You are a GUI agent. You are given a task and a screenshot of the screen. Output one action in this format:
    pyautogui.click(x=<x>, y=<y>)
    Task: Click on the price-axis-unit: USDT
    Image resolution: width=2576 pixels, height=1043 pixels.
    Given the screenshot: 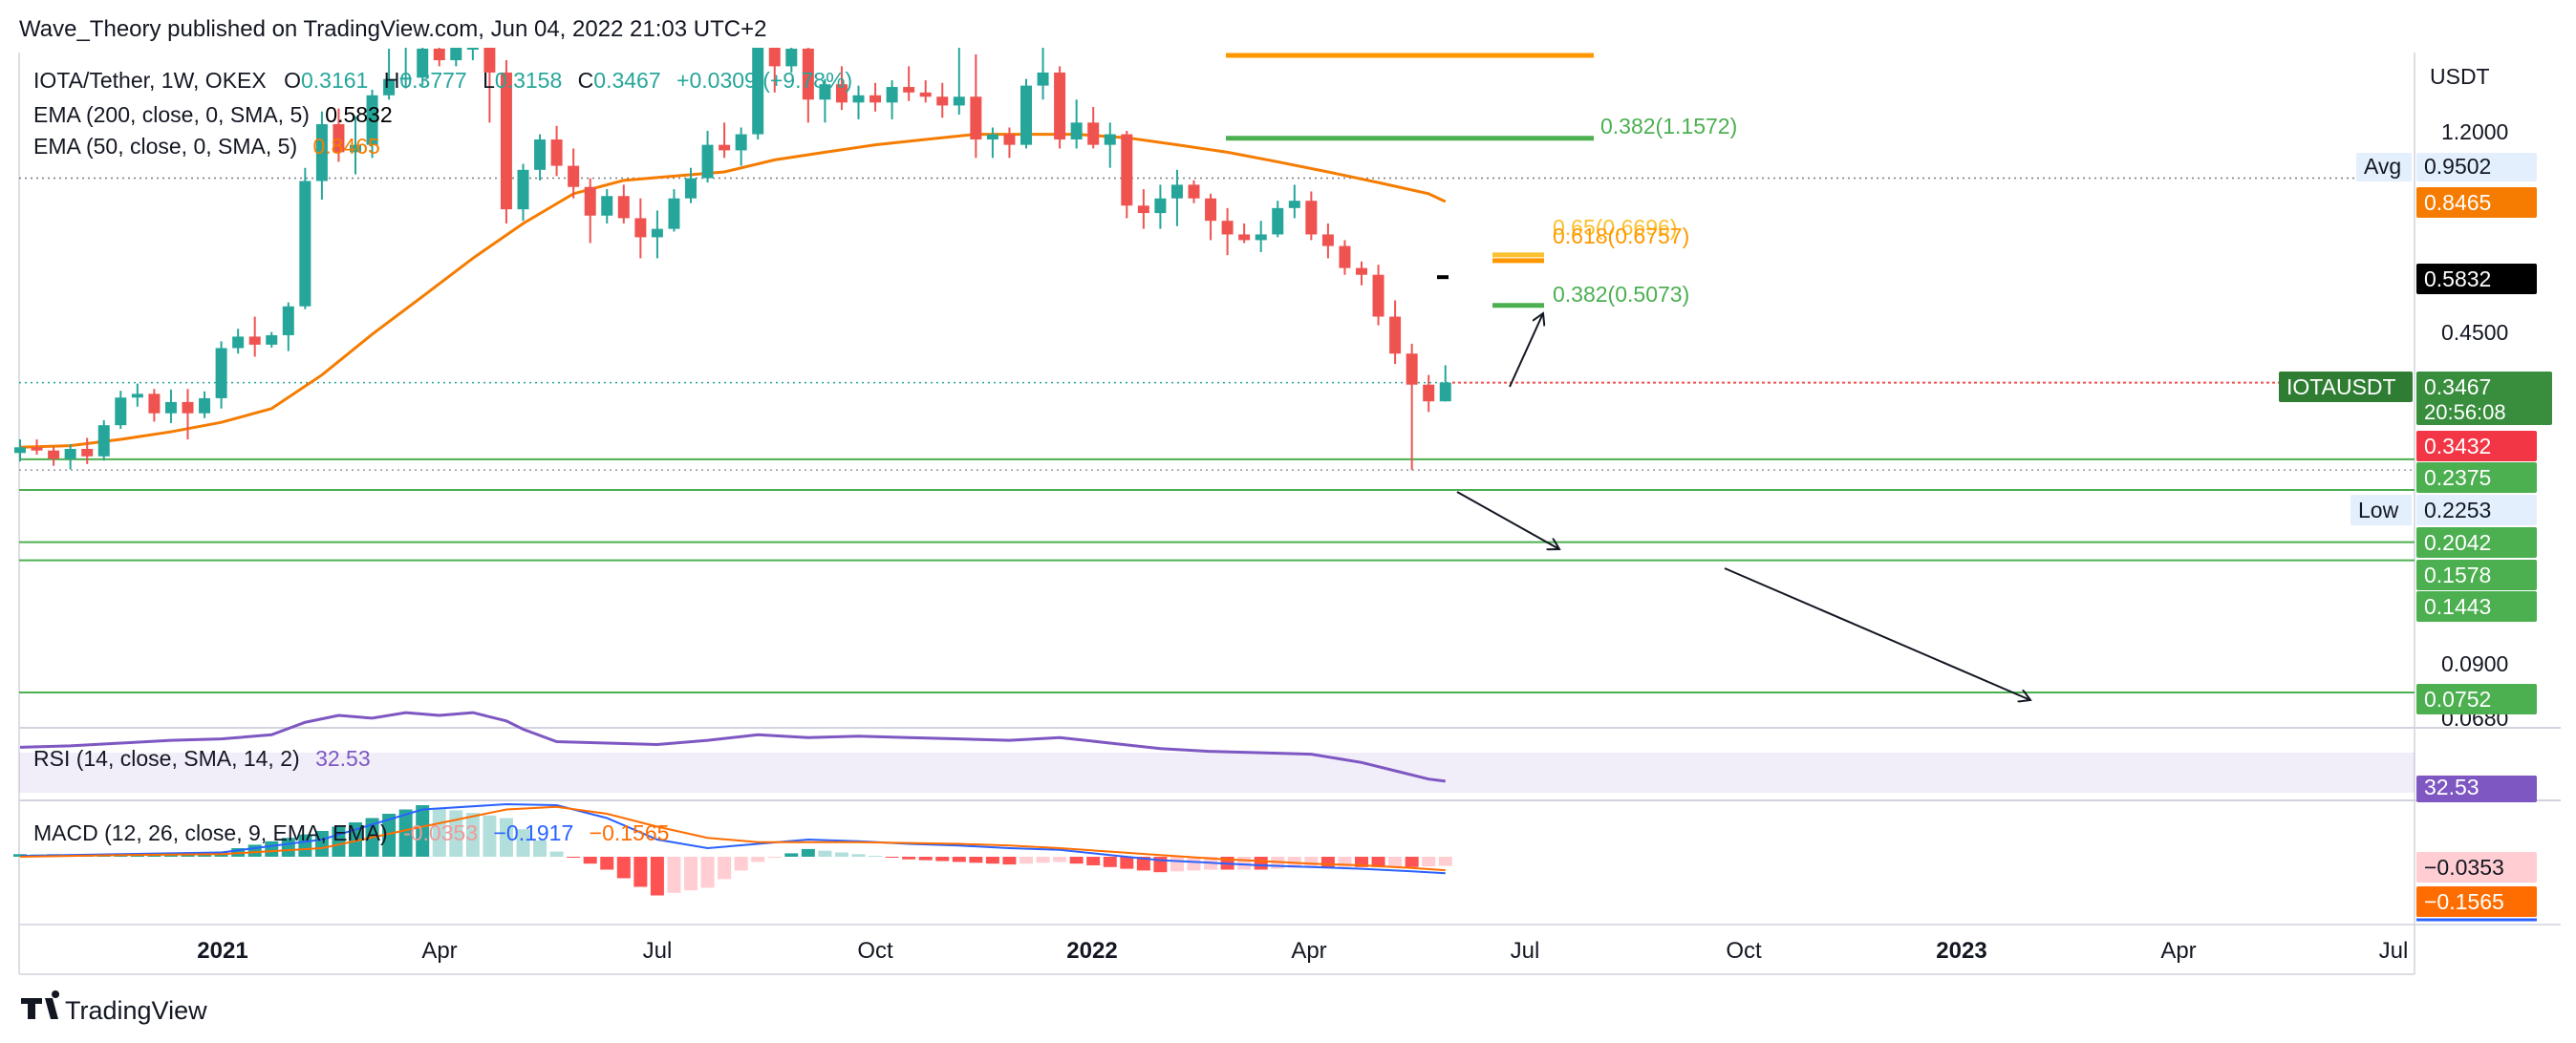 What is the action you would take?
    pyautogui.click(x=2460, y=77)
    